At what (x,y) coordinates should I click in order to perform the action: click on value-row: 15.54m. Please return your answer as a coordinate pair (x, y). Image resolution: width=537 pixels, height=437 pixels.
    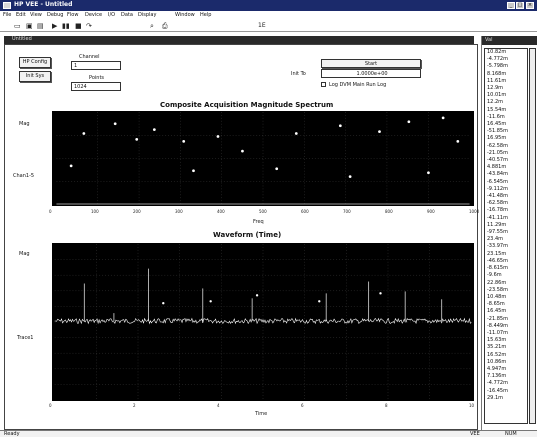
    Looking at the image, I should click on (497, 109).